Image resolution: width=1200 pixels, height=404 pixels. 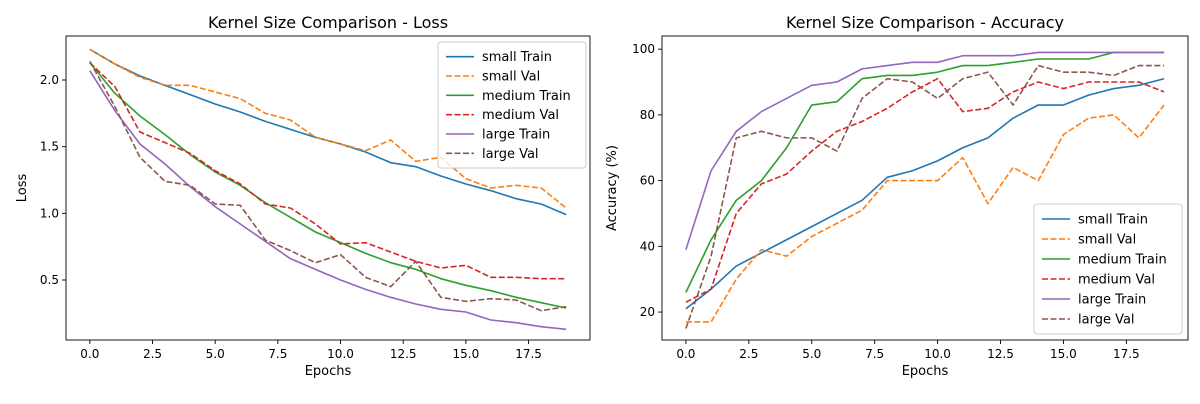 What do you see at coordinates (49, 213) in the screenshot?
I see `y-tick-label: 1.0` at bounding box center [49, 213].